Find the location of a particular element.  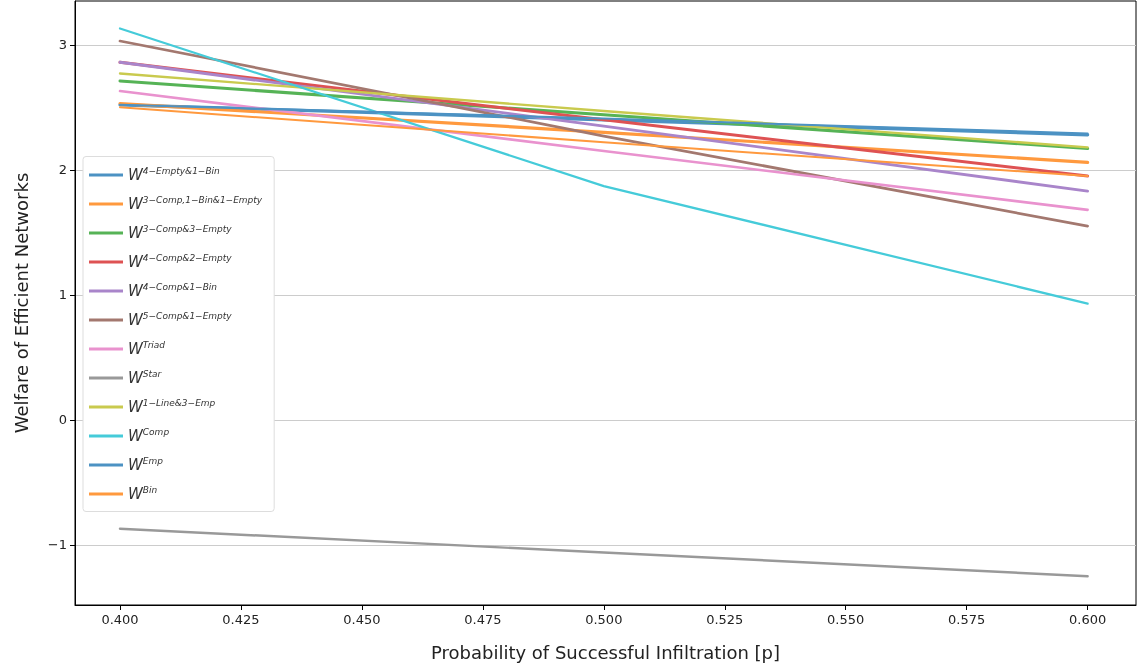

y-tick-label: −1 is located at coordinates (57, 545).